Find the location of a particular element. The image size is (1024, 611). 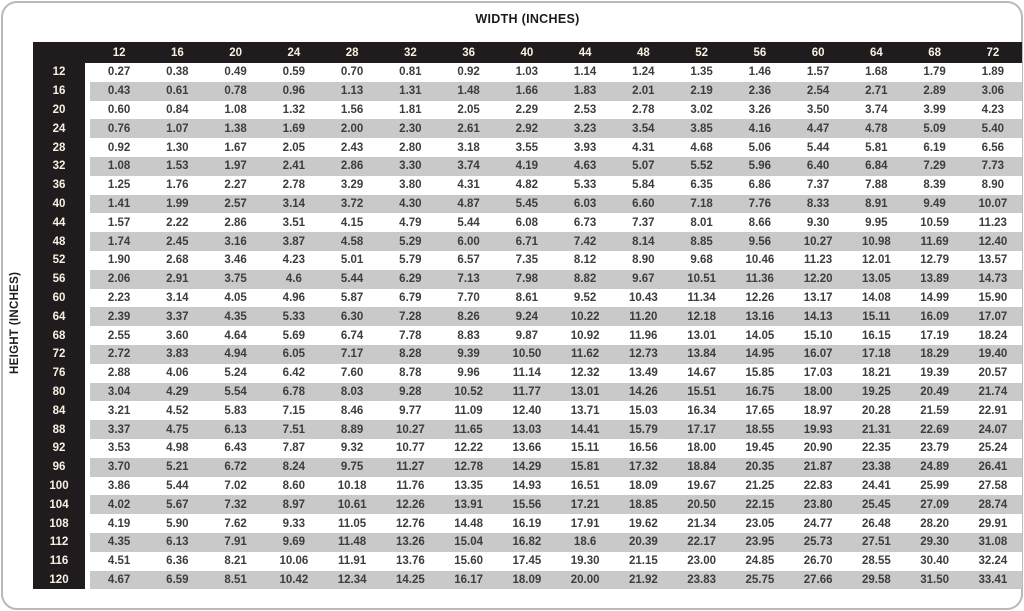

table-cell: 10.61 is located at coordinates (352, 505).